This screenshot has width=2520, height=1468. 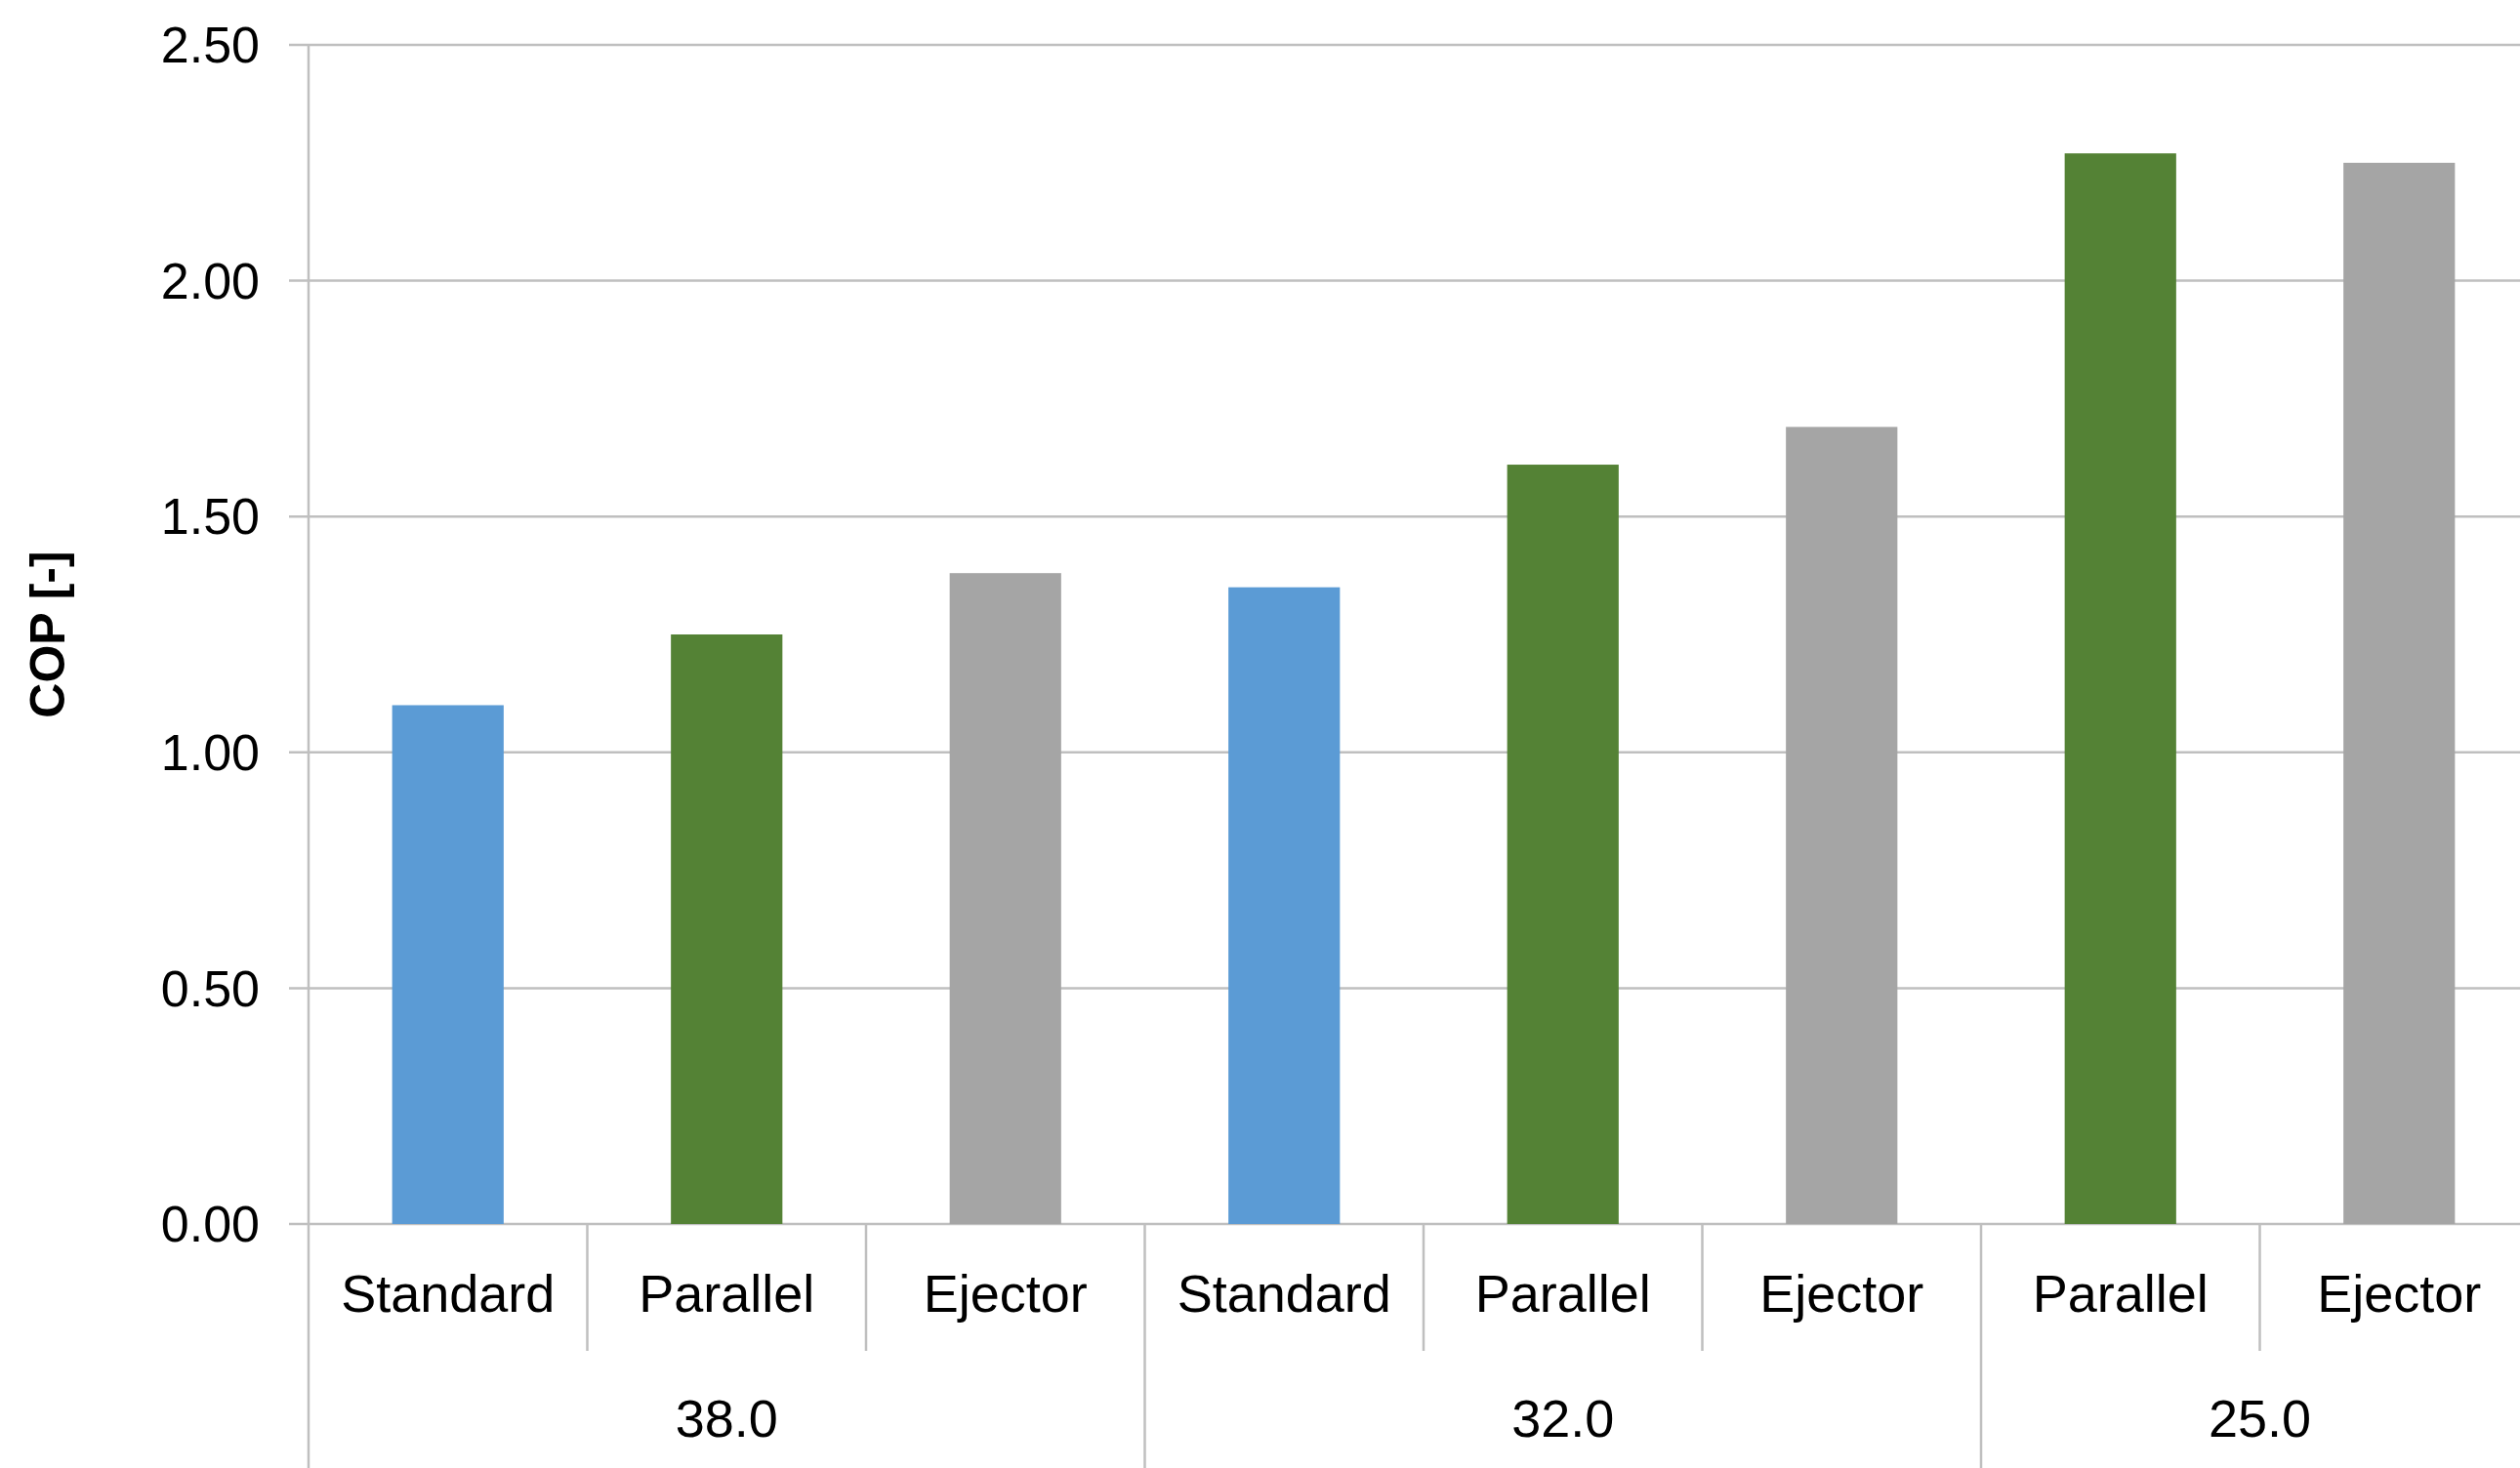 What do you see at coordinates (210, 280) in the screenshot?
I see `y-tick-label: 2.00` at bounding box center [210, 280].